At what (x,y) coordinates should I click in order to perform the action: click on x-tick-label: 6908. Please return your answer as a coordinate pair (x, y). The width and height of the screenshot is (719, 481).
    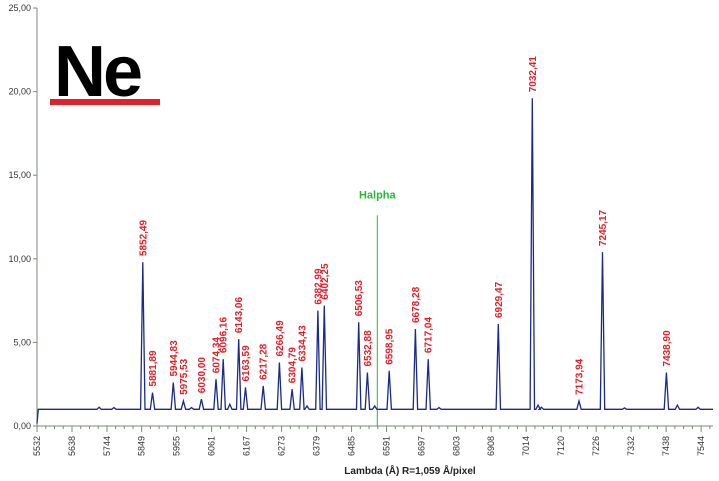
    Looking at the image, I should click on (491, 446).